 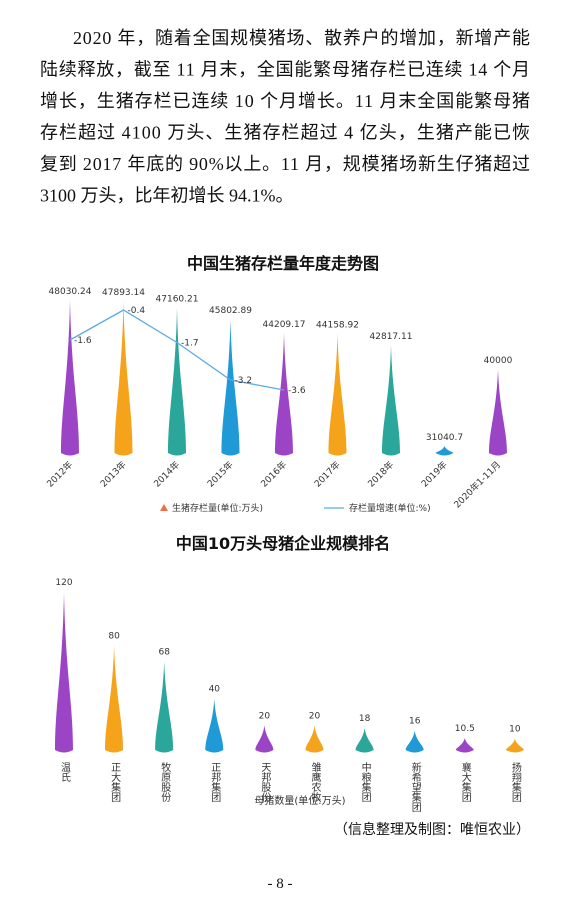 I want to click on x-tick-label: 2014年, so click(x=166, y=474).